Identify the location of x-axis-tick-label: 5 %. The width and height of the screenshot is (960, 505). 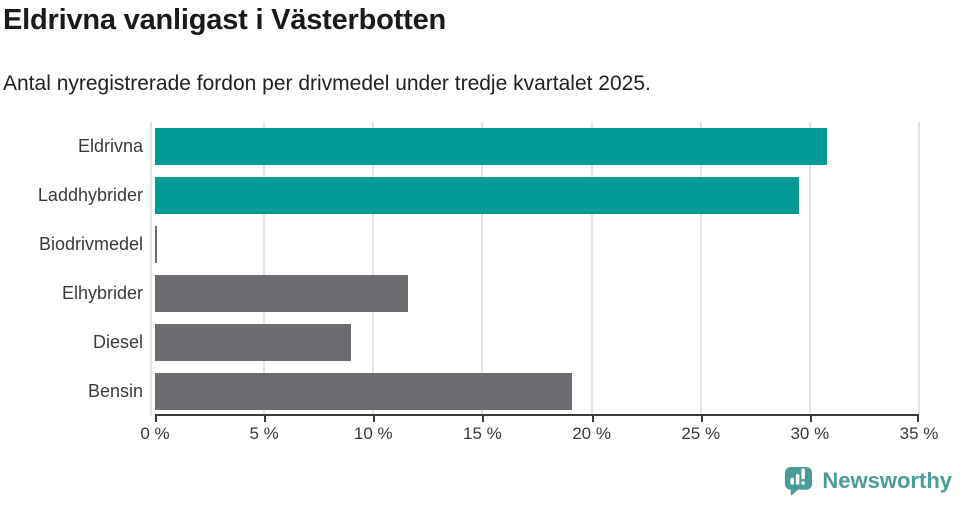
(264, 433).